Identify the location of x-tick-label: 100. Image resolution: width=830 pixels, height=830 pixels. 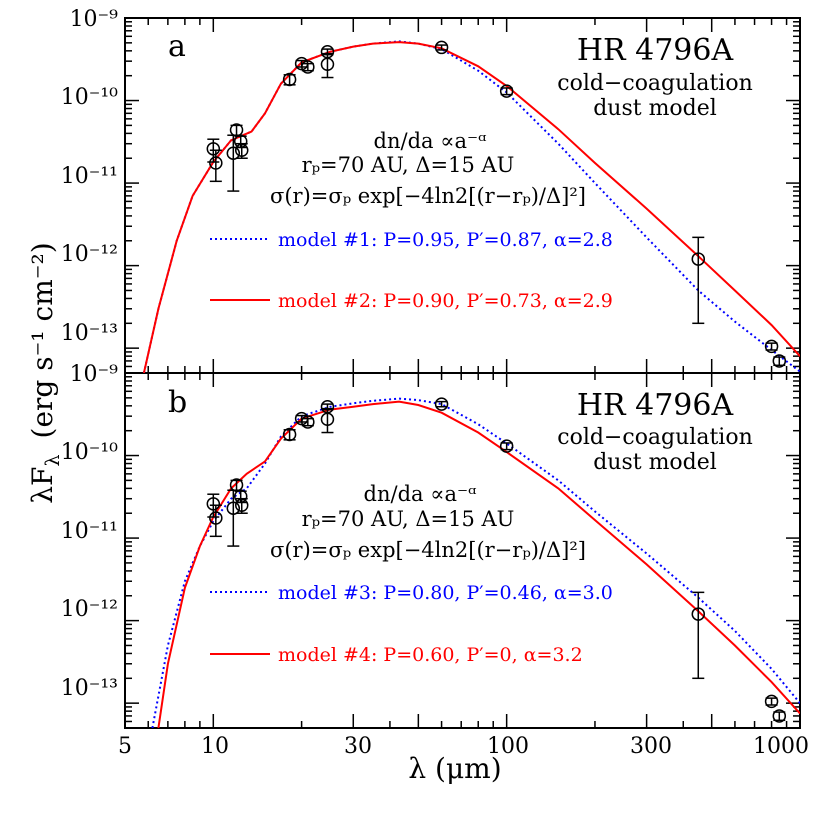
(508, 746).